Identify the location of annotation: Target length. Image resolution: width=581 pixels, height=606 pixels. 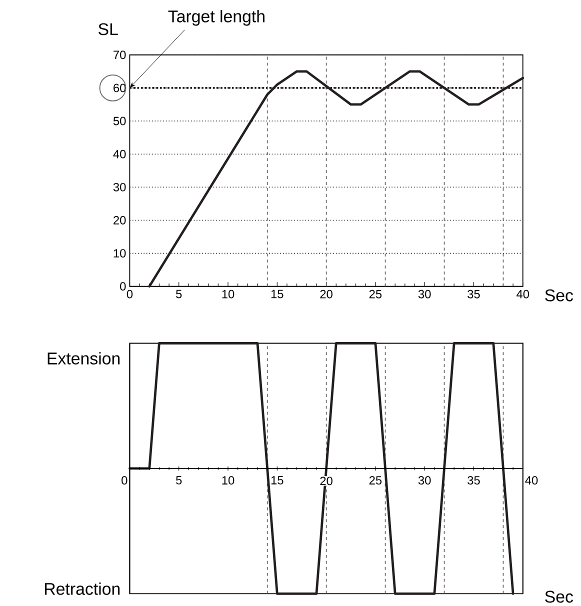
(216, 18).